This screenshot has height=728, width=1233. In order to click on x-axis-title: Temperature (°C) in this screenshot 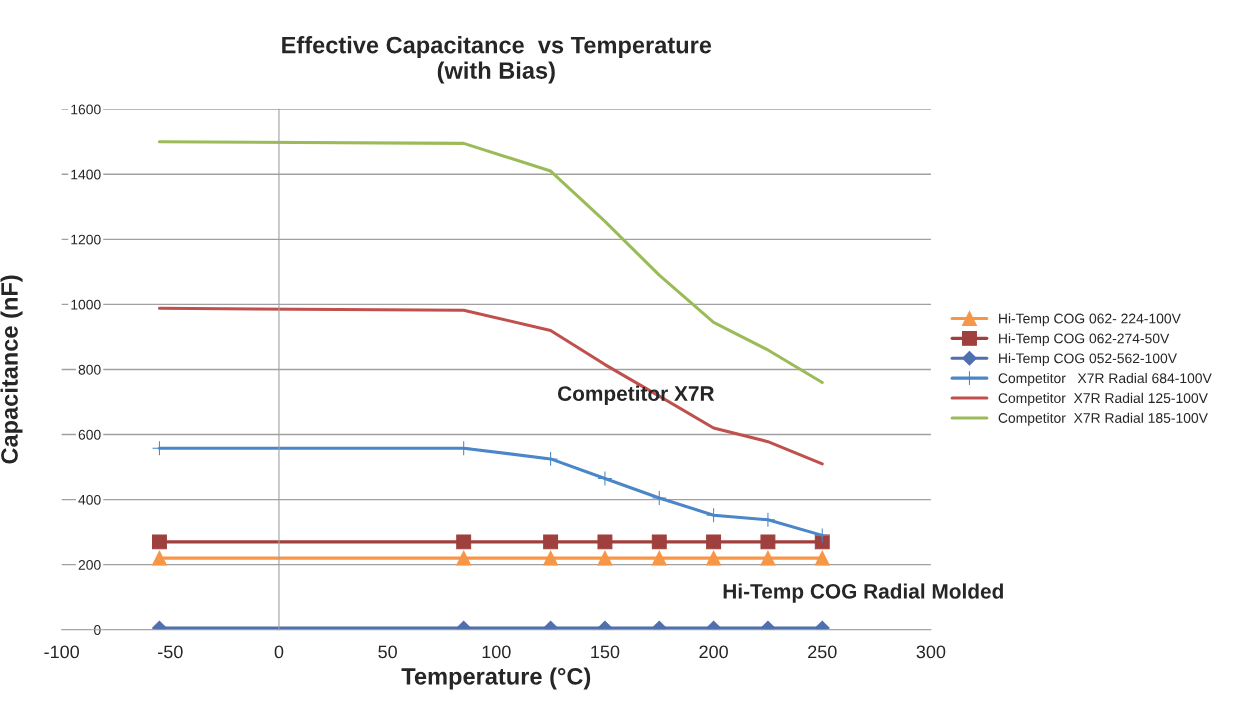, I will do `click(496, 678)`.